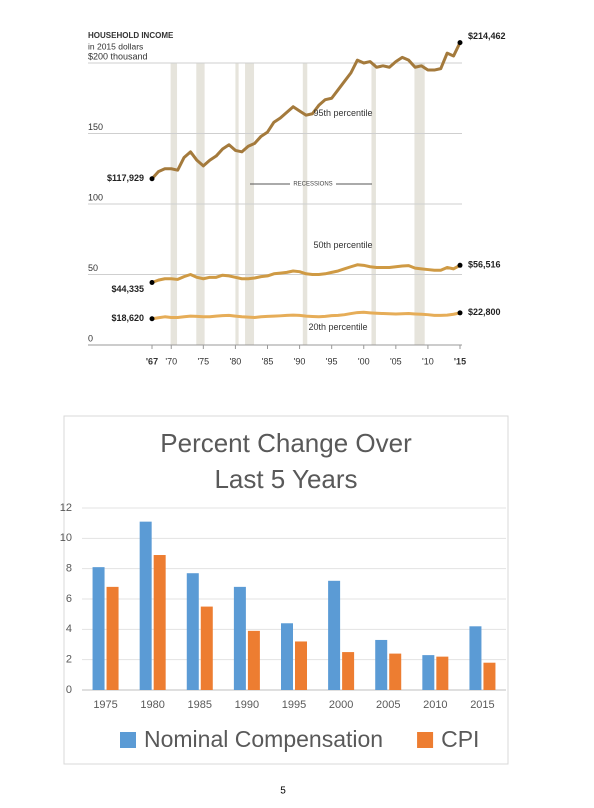 The height and width of the screenshot is (808, 594). Describe the element at coordinates (152, 361) in the screenshot. I see `x-tick-label: '67` at that location.